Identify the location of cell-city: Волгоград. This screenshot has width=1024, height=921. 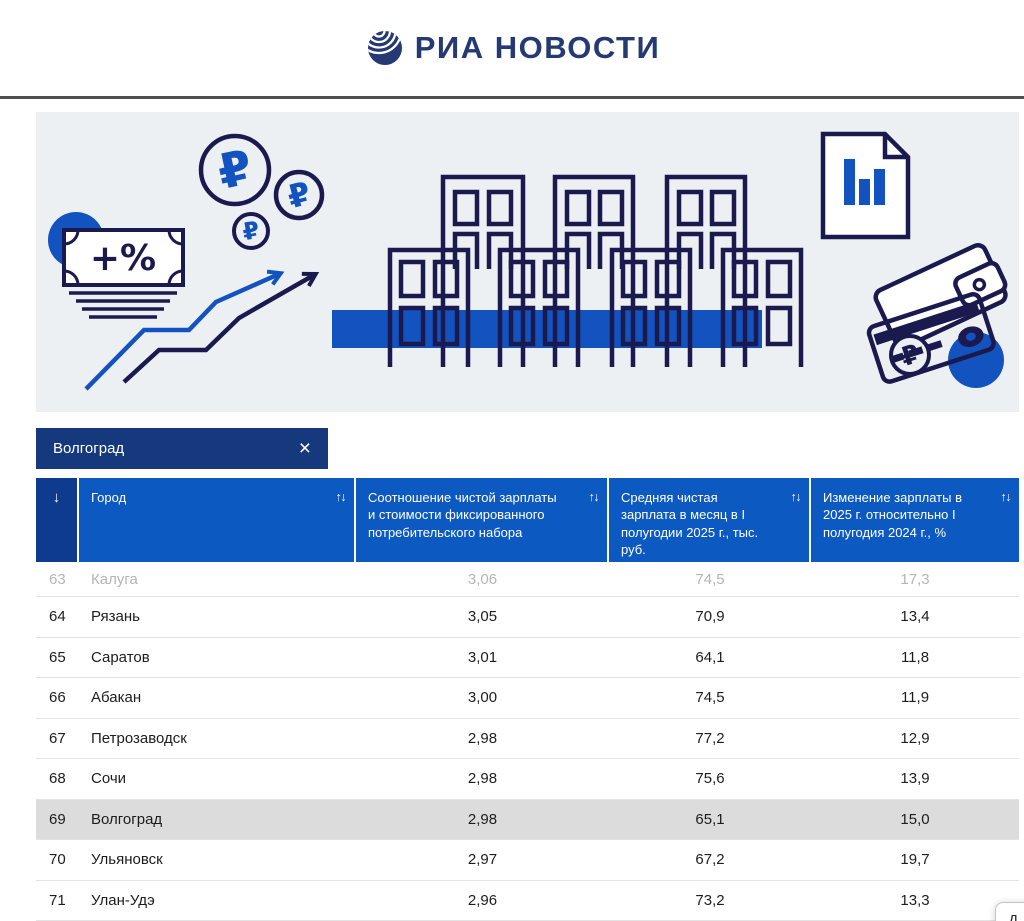
(127, 819).